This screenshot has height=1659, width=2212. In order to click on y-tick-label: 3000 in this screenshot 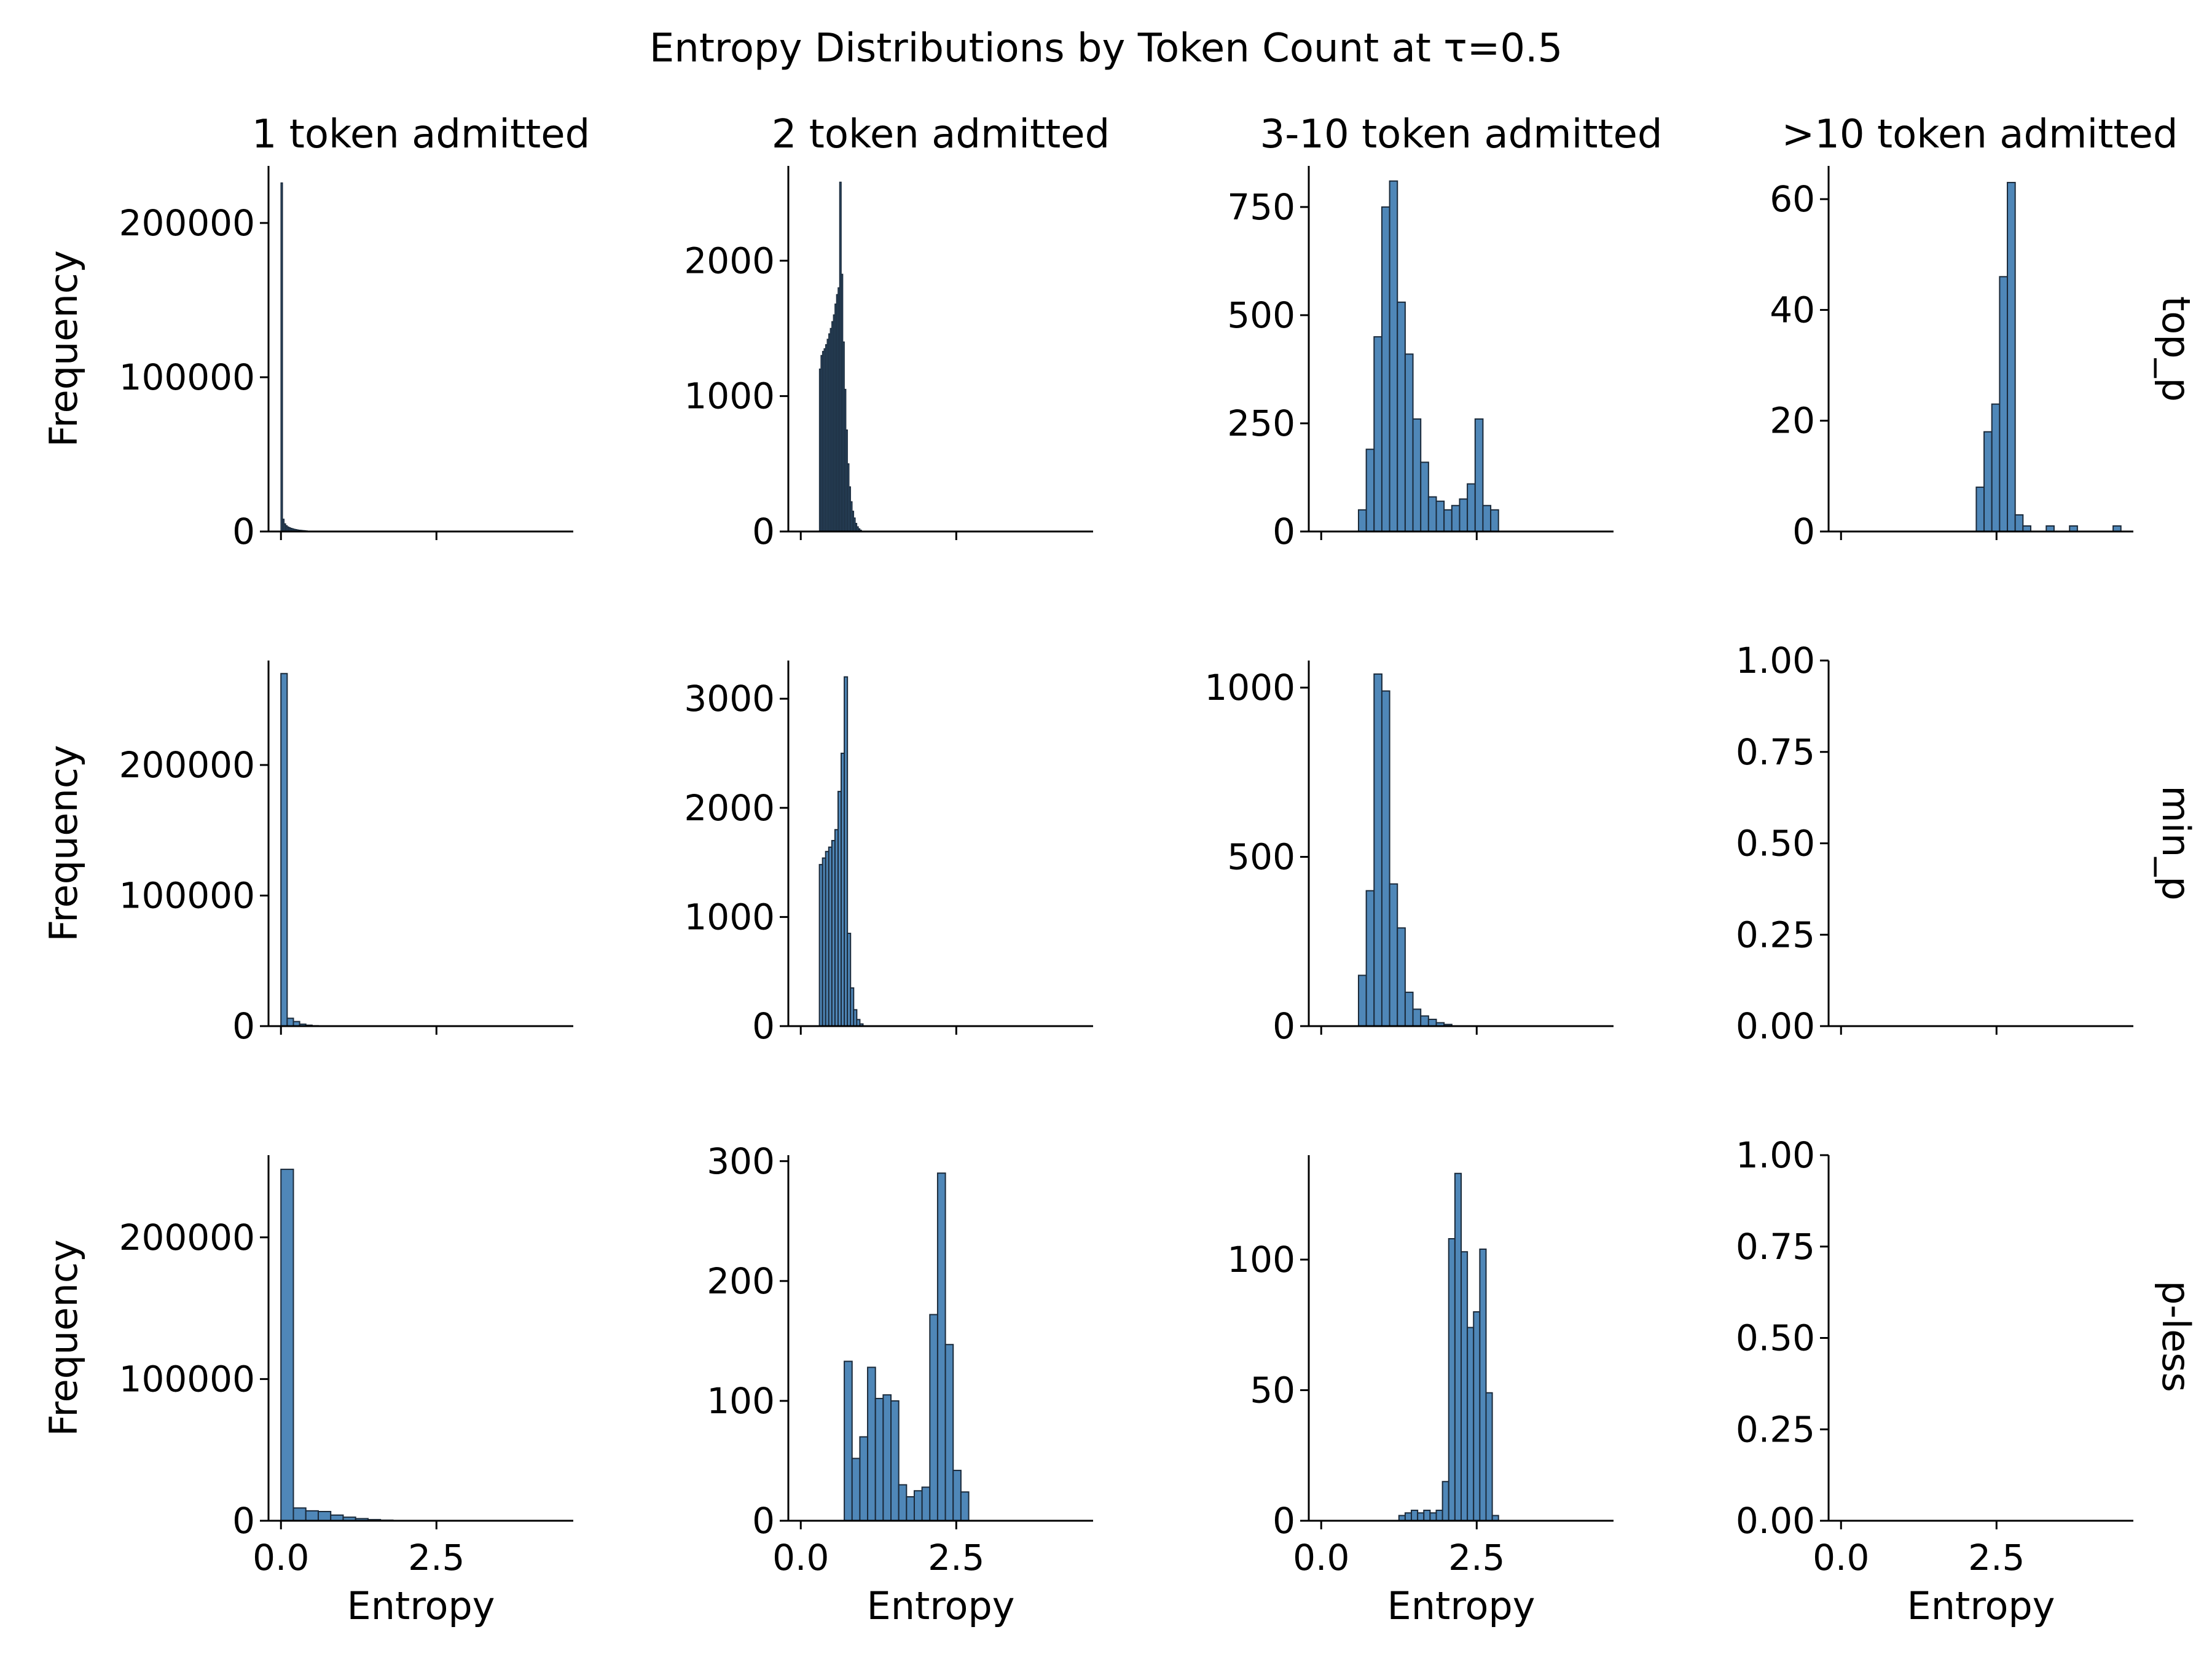, I will do `click(729, 699)`.